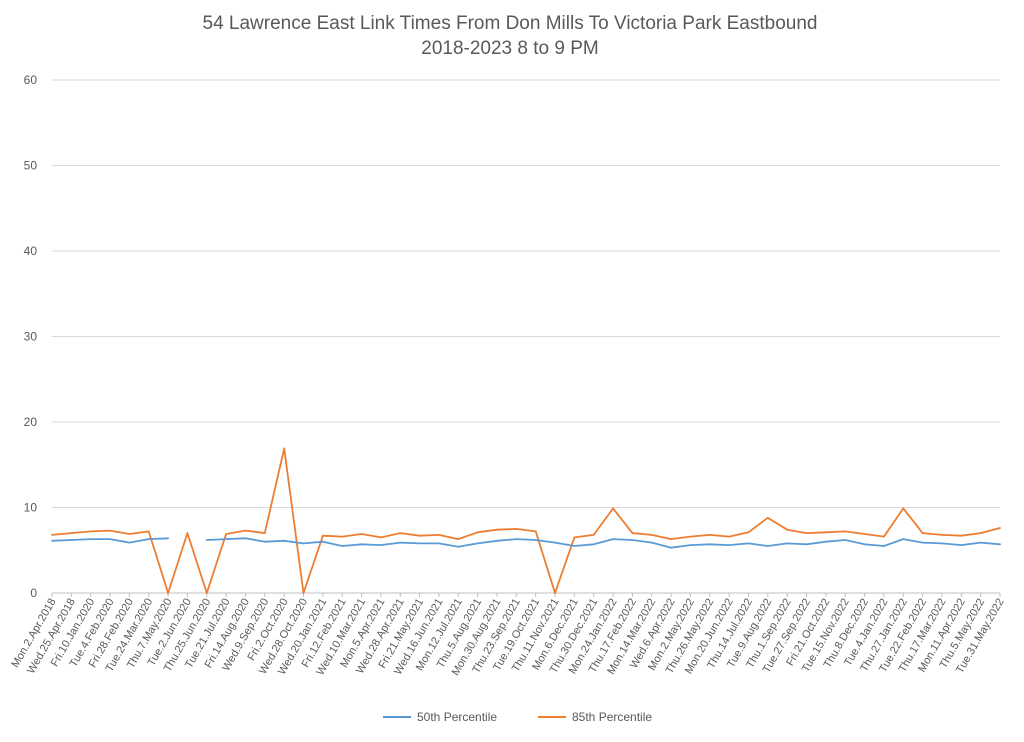 The image size is (1024, 742). I want to click on legend-label: 85th Percentile, so click(612, 717).